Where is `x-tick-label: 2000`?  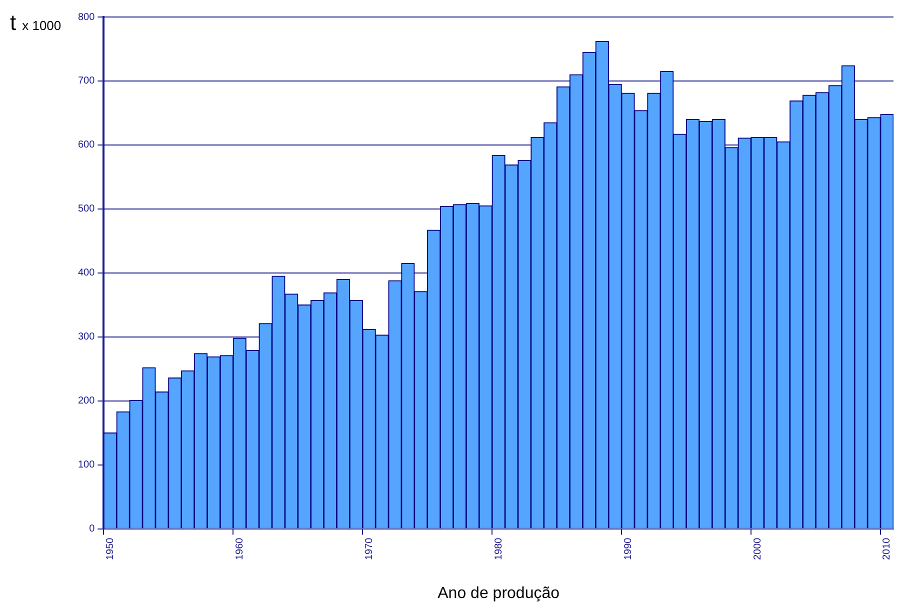
x-tick-label: 2000 is located at coordinates (758, 548).